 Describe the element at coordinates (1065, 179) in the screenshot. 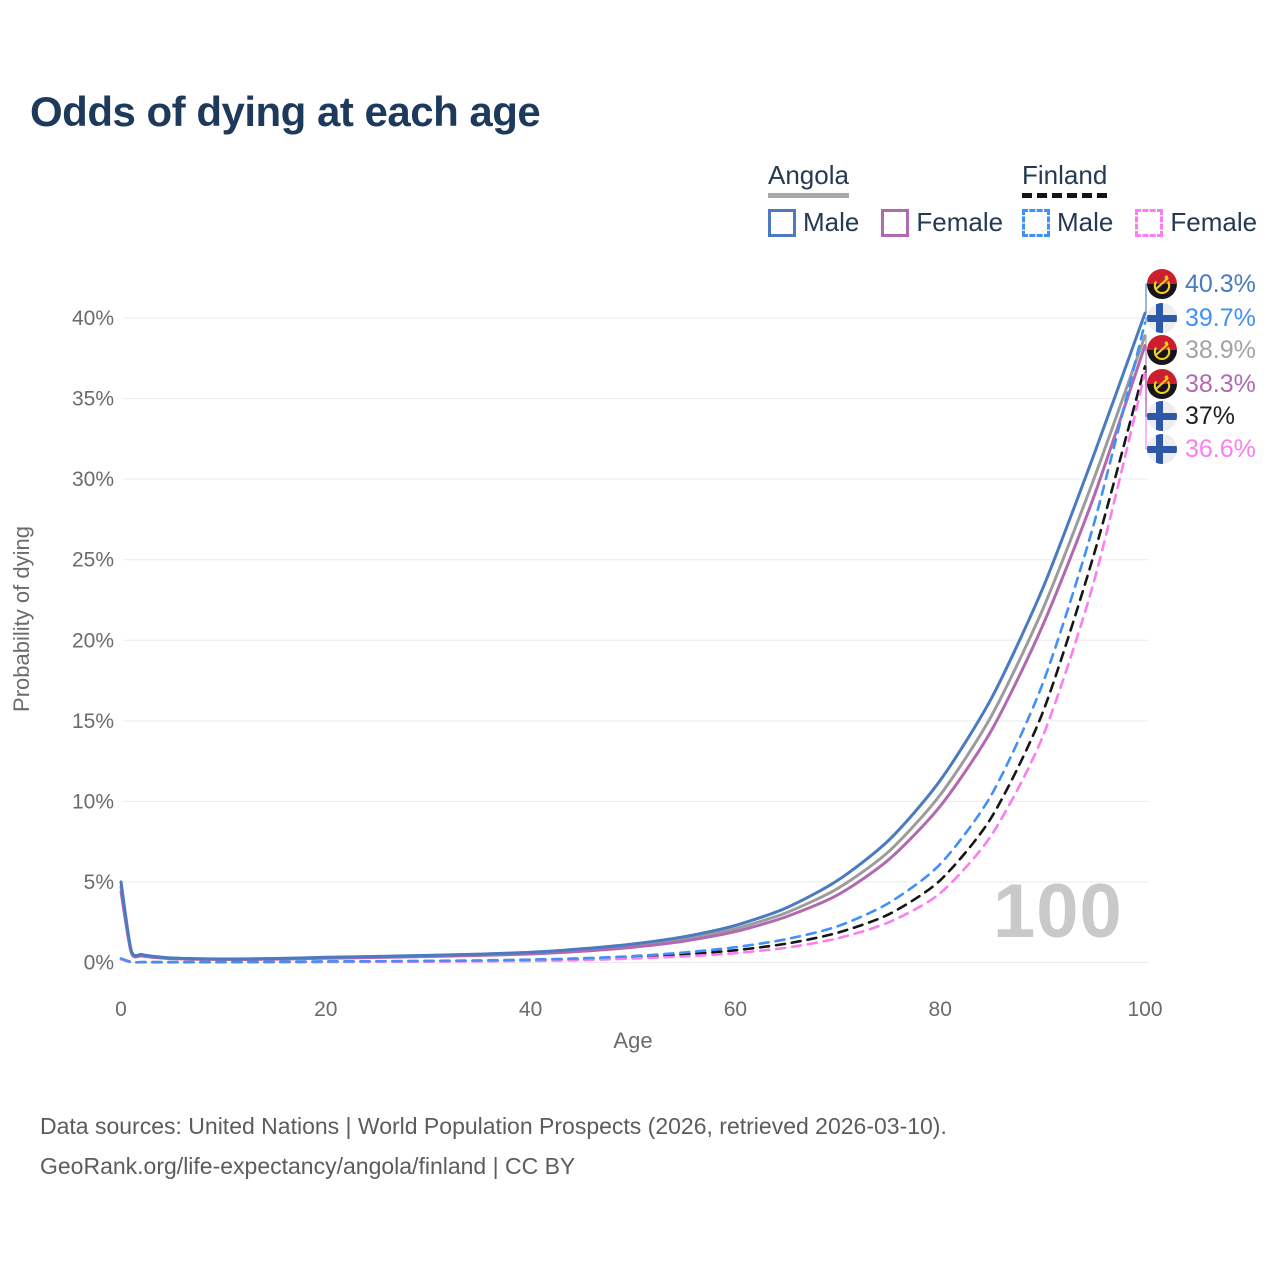

I see `legend-country-finland: Finland` at that location.